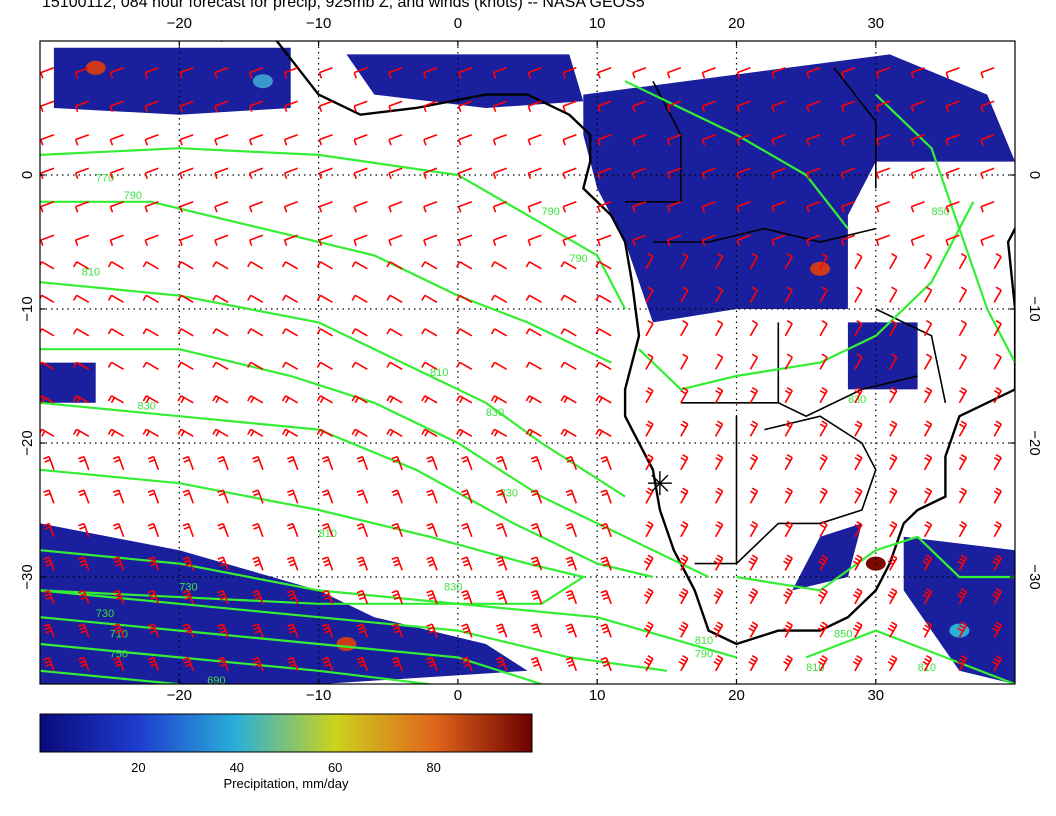 The height and width of the screenshot is (816, 1056). Describe the element at coordinates (91, 273) in the screenshot. I see `contour-label: 810` at that location.